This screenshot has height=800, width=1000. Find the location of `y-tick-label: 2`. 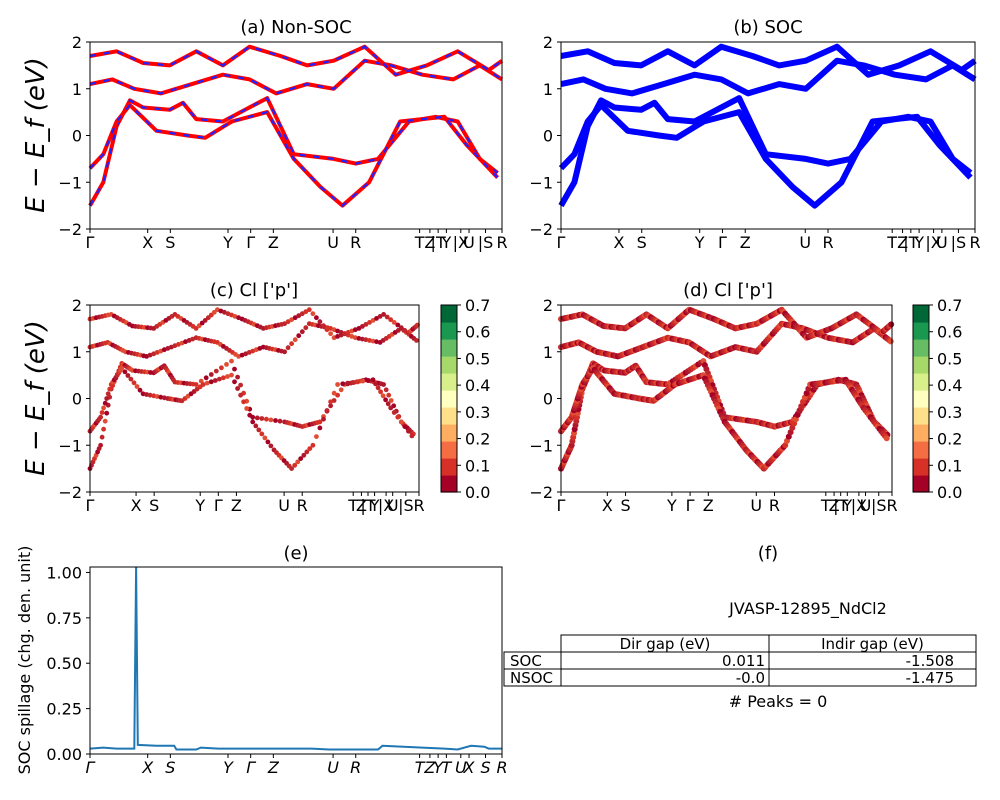

y-tick-label: 2 is located at coordinates (77, 305).